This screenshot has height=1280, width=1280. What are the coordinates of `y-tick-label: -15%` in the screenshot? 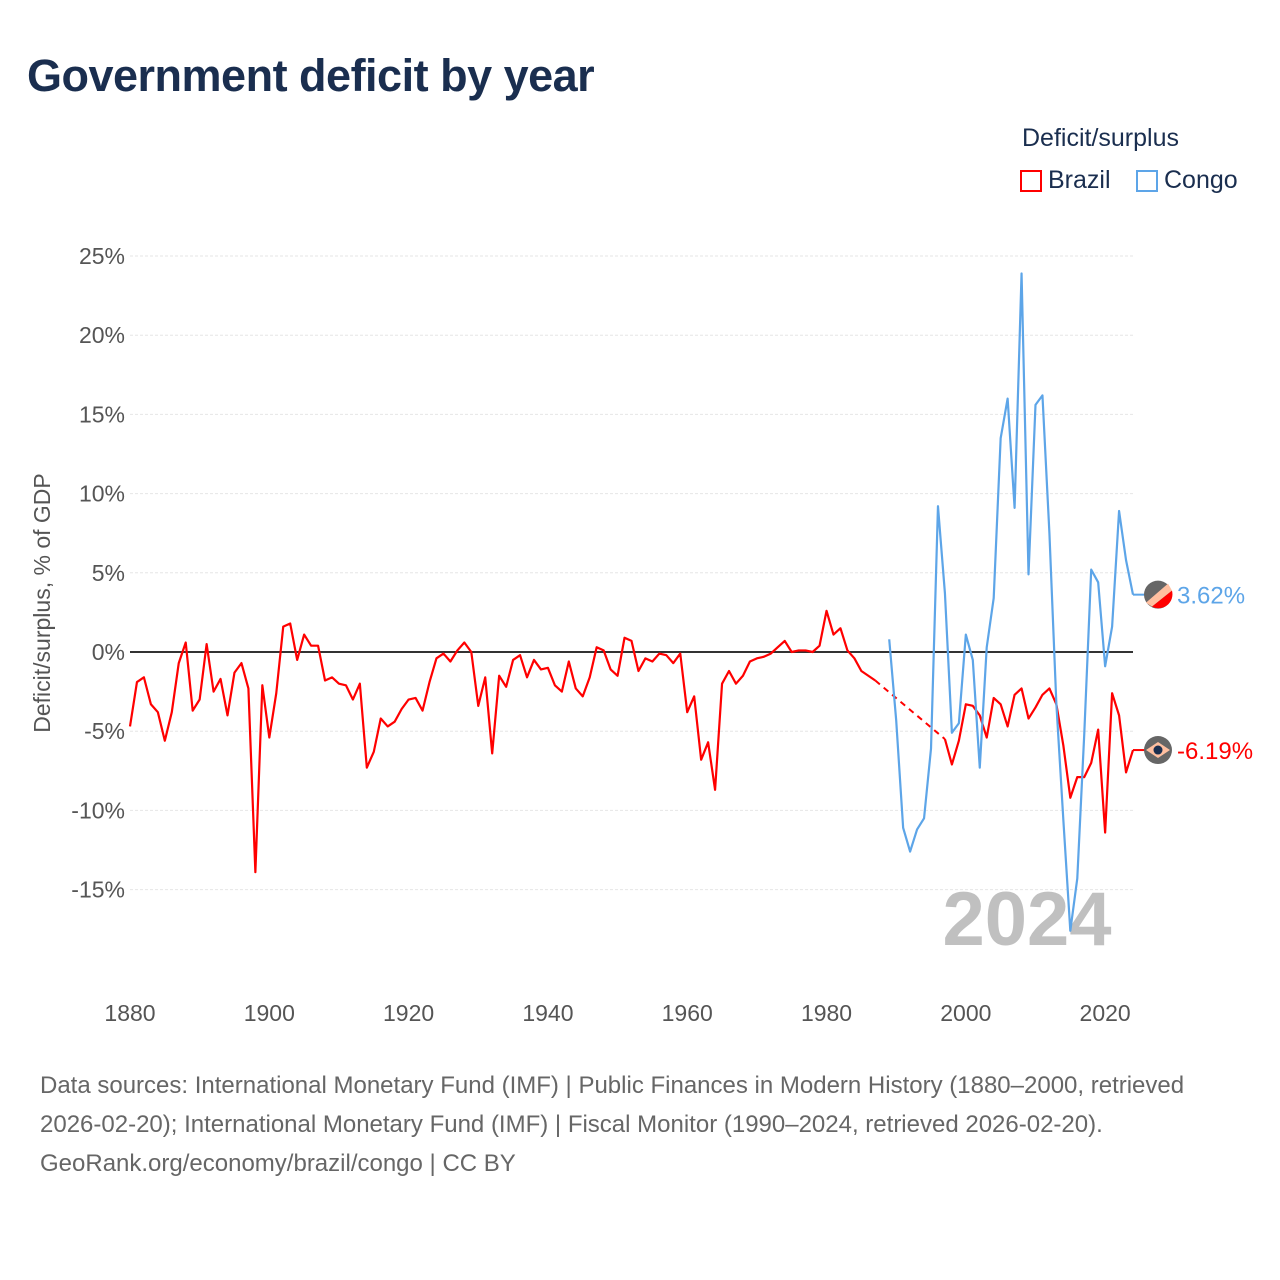 It's located at (98, 890).